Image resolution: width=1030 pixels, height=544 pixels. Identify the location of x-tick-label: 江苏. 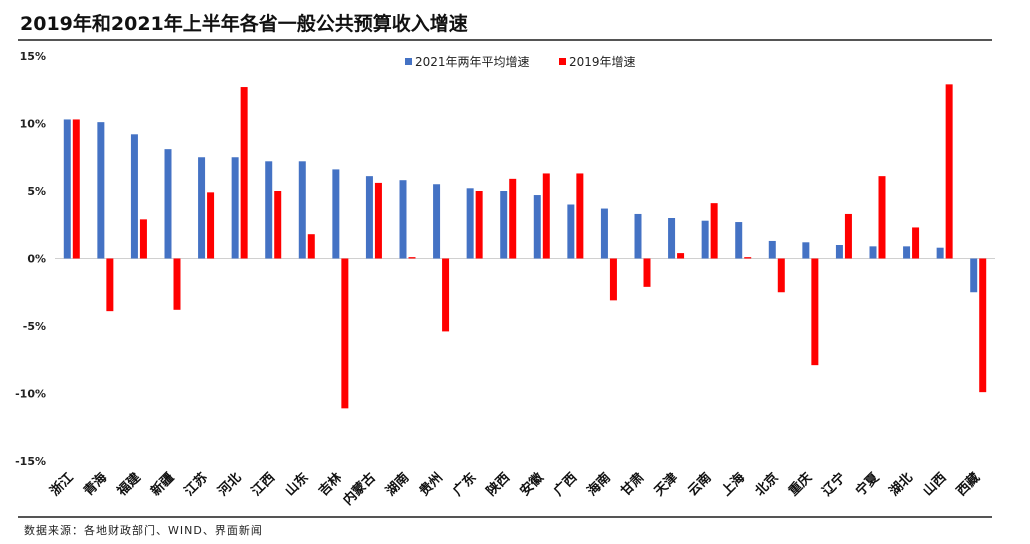
(196, 485).